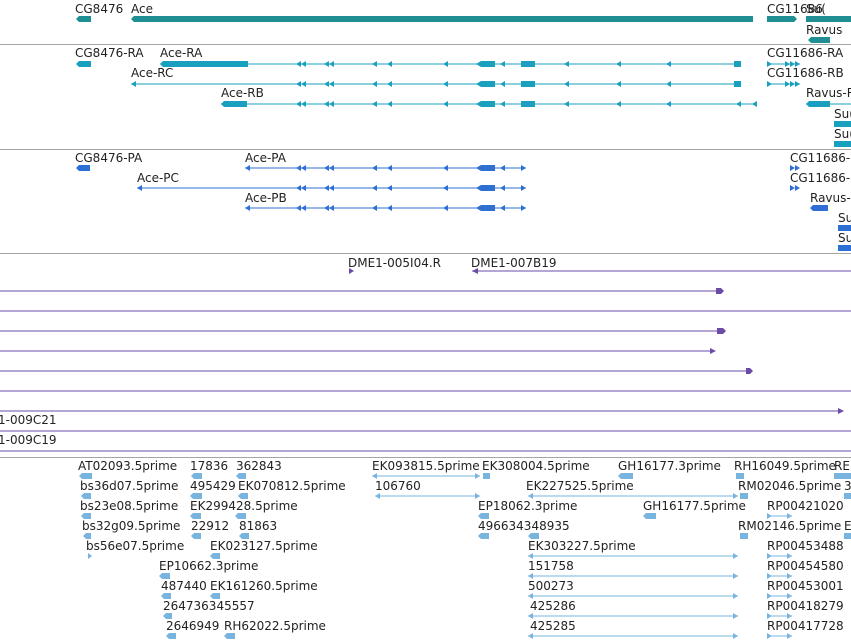  What do you see at coordinates (292, 489) in the screenshot?
I see `est-feature: EK070812.5prime` at bounding box center [292, 489].